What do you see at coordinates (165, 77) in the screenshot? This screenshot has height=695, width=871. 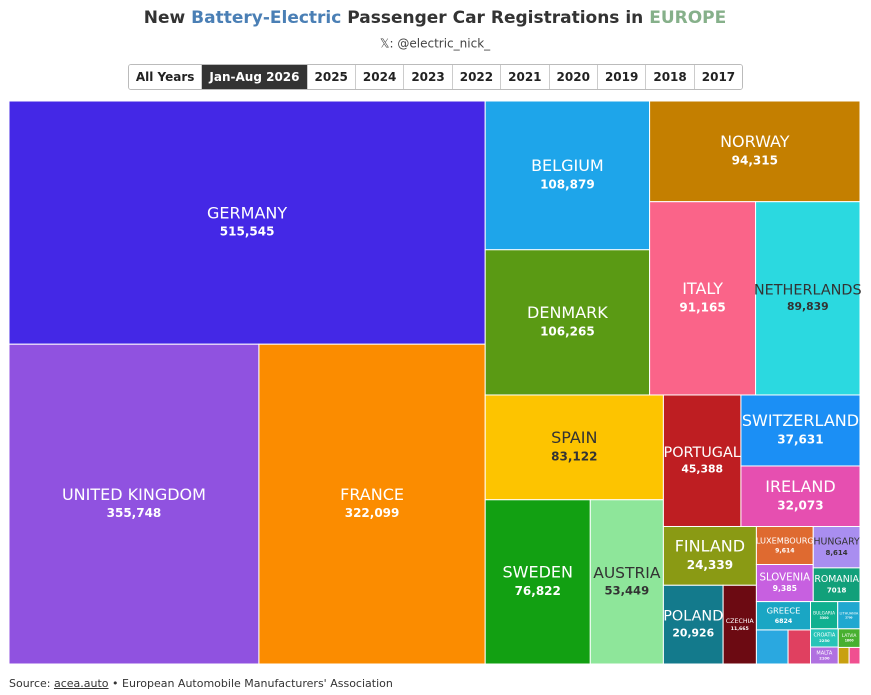 I see `year-tab: All Years` at bounding box center [165, 77].